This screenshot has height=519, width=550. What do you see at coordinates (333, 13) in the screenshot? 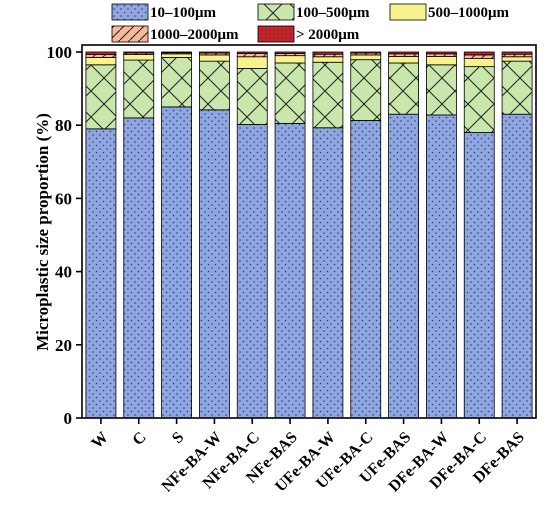
I see `legend-label: 100–500μm` at bounding box center [333, 13].